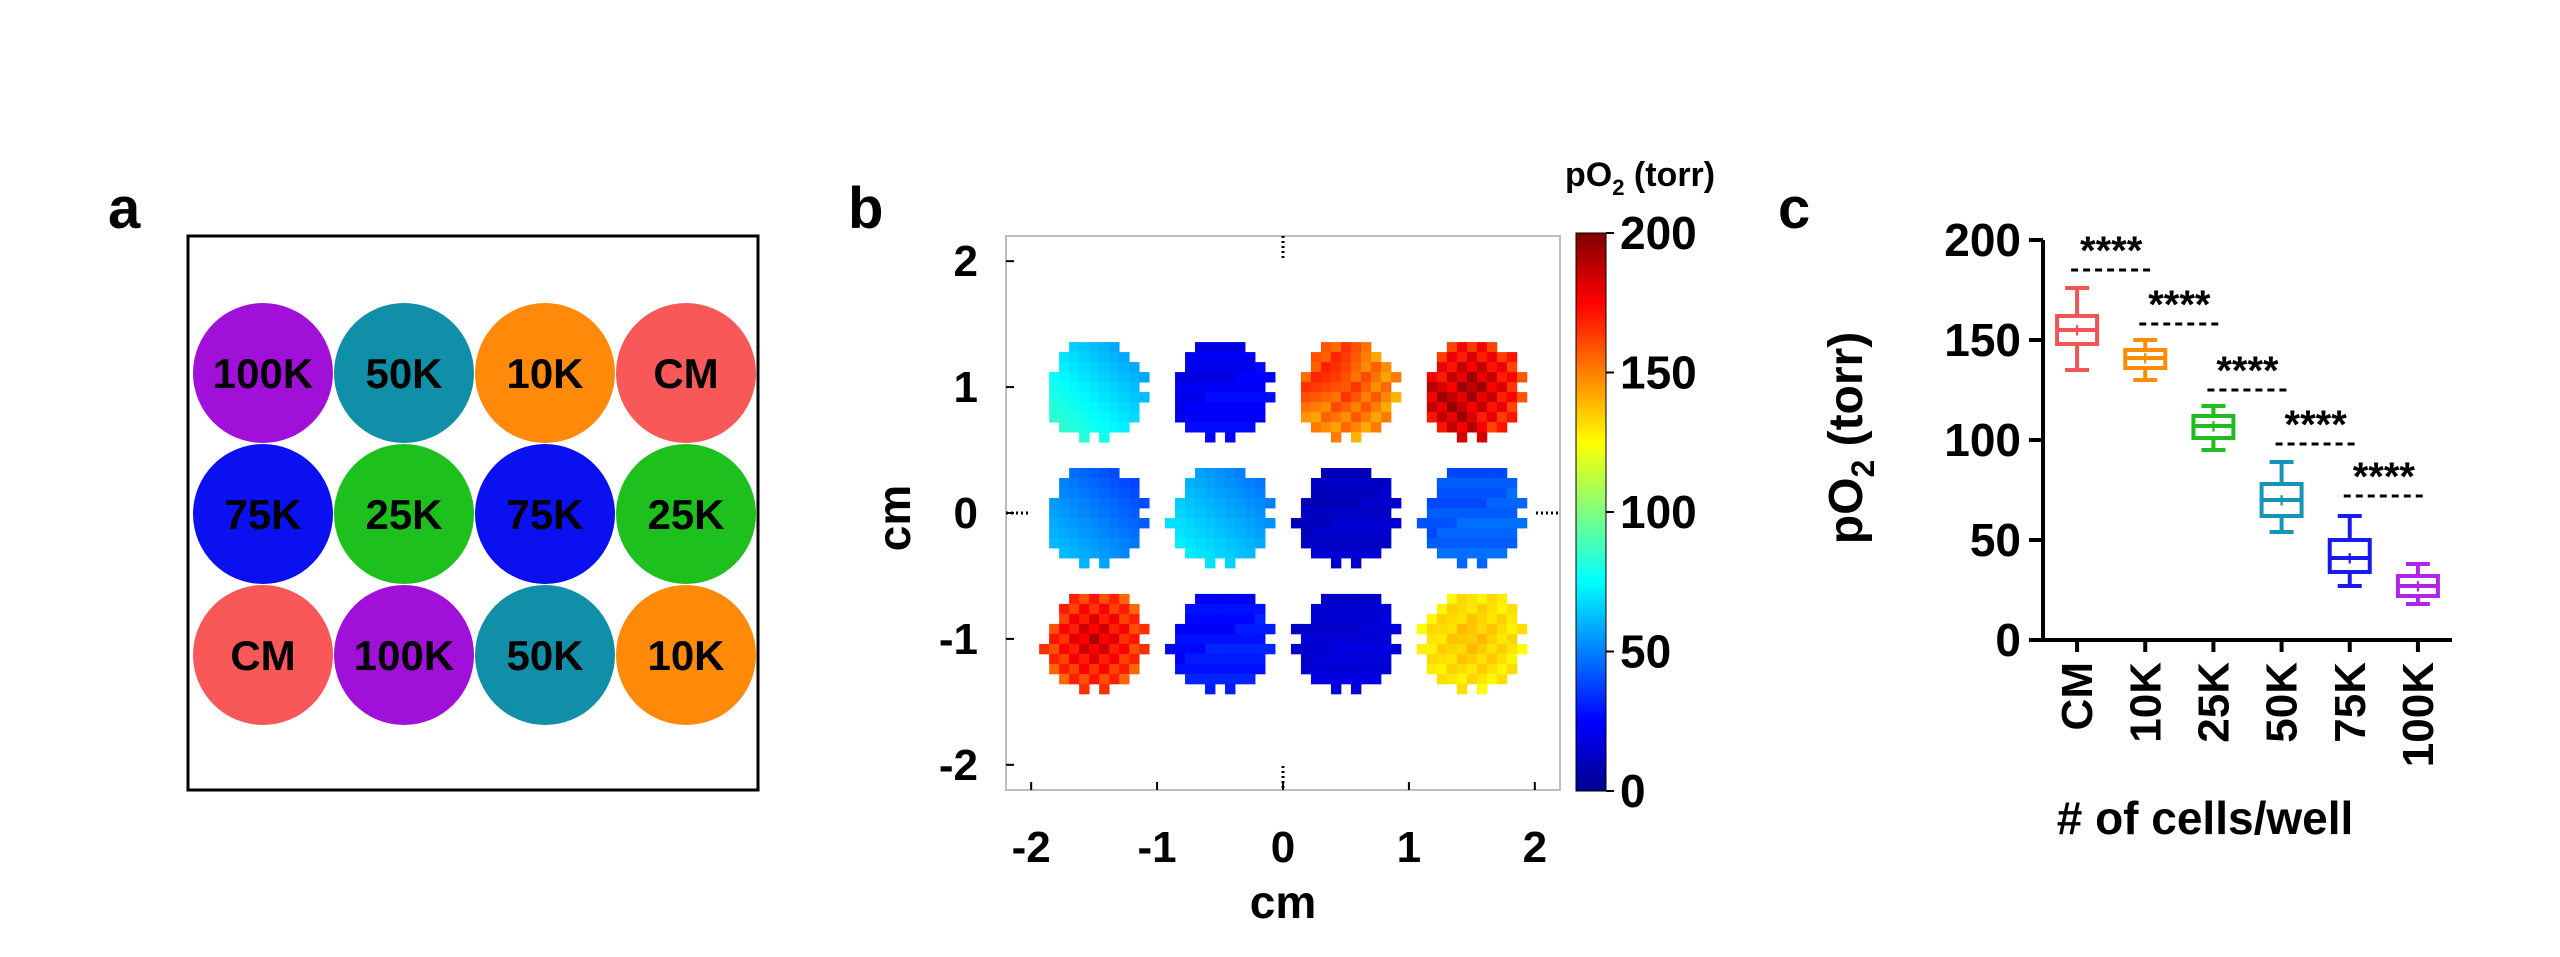 This screenshot has height=957, width=2560. I want to click on plate-well-label: 100K, so click(263, 373).